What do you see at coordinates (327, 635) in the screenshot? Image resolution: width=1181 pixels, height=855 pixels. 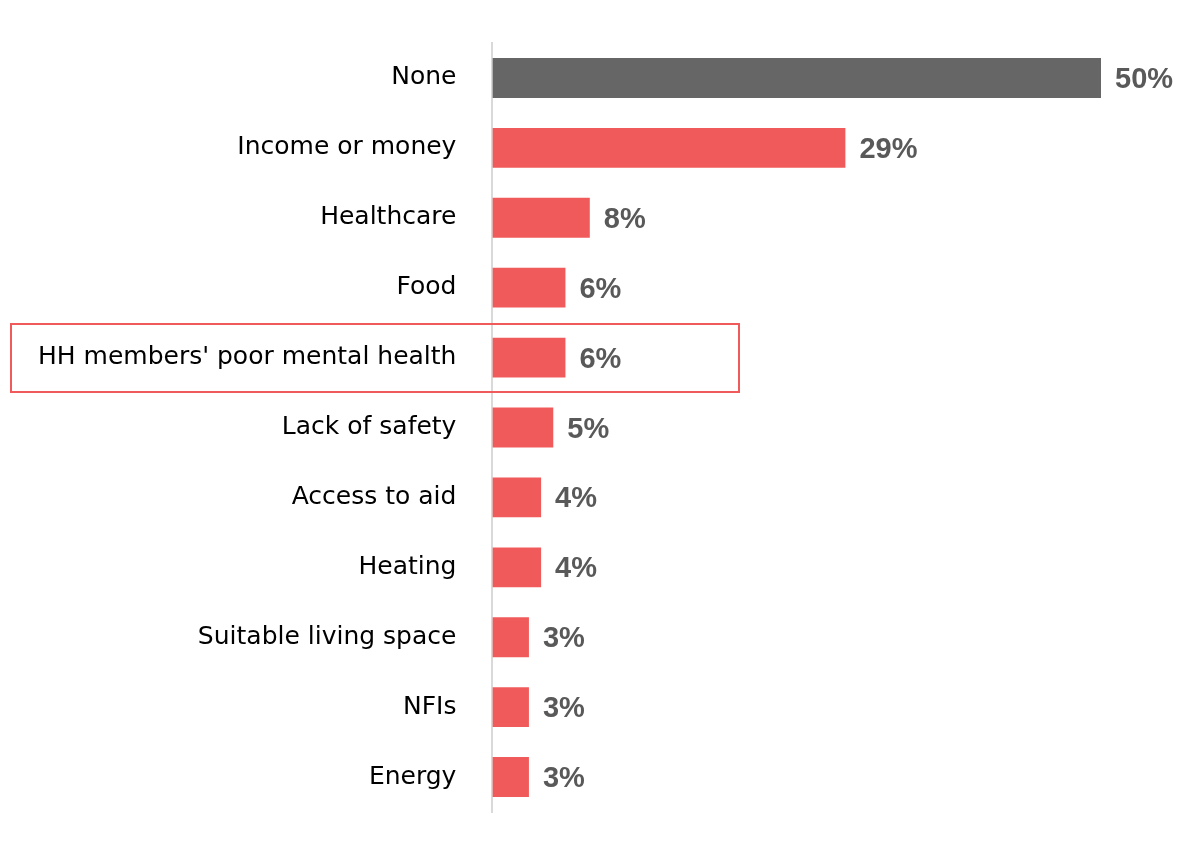 I see `y-tick-label: Suitable living space` at bounding box center [327, 635].